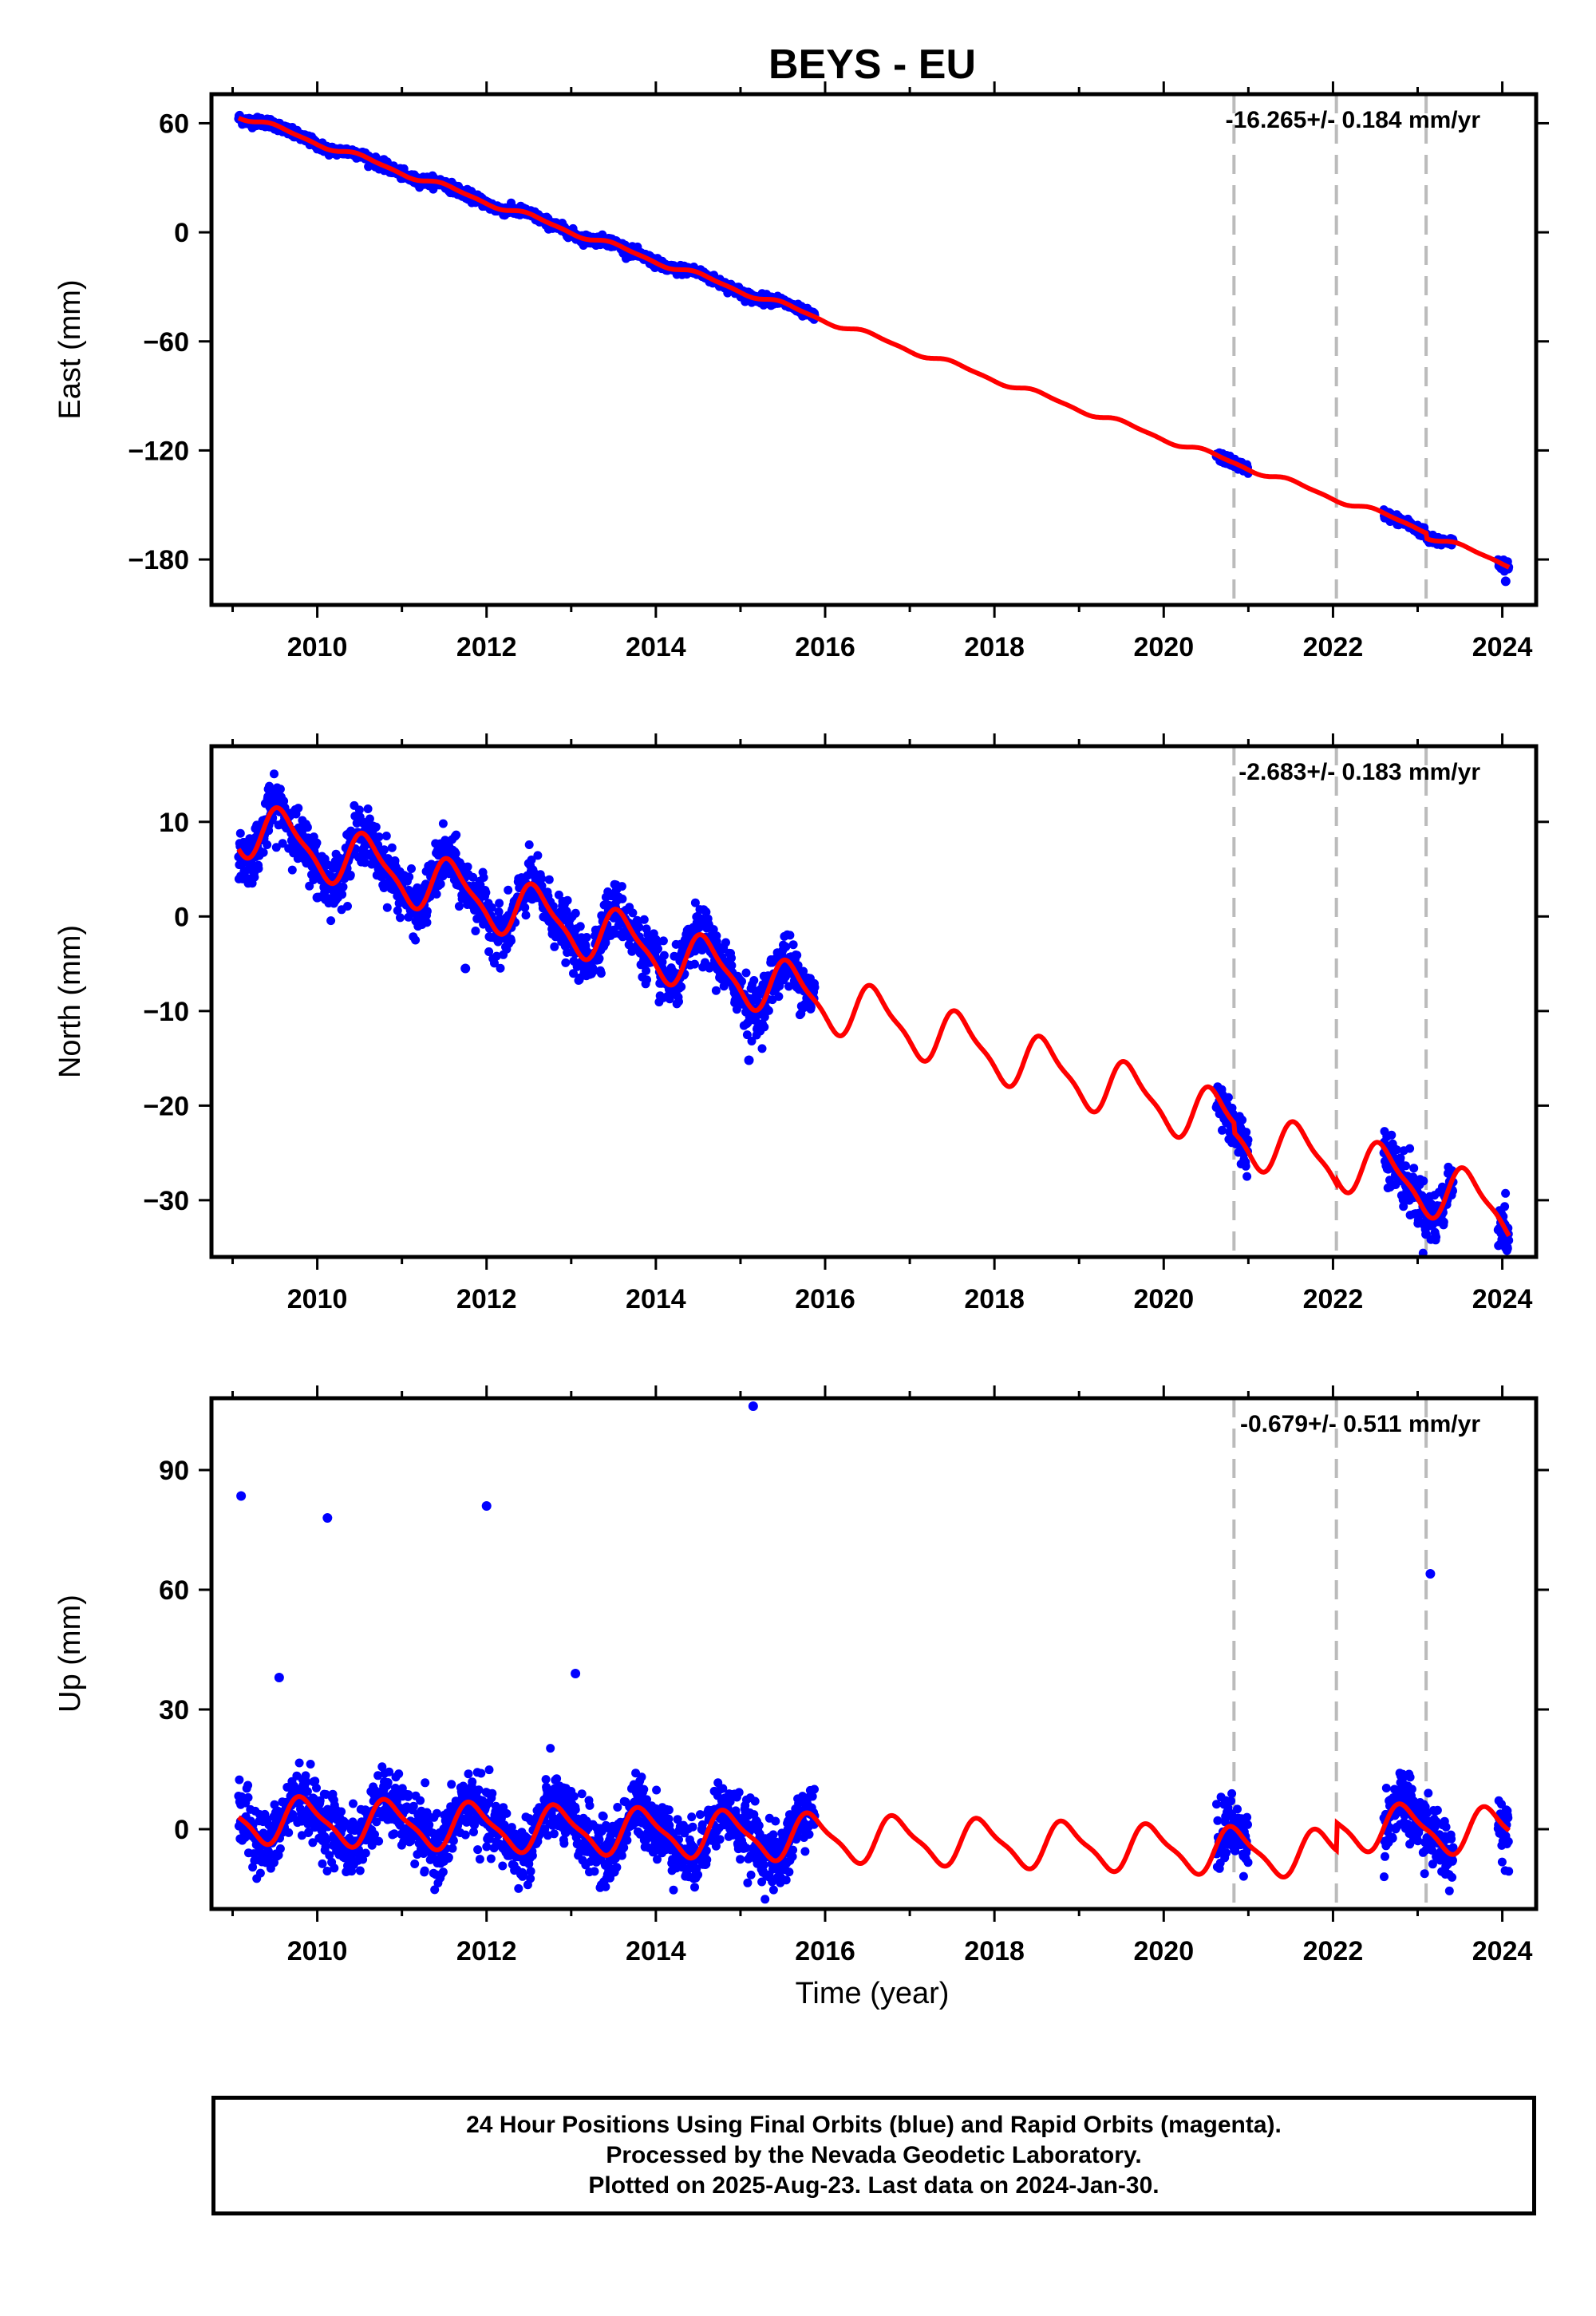 The width and height of the screenshot is (1596, 2316). What do you see at coordinates (656, 647) in the screenshot?
I see `x-tick-label: 2014` at bounding box center [656, 647].